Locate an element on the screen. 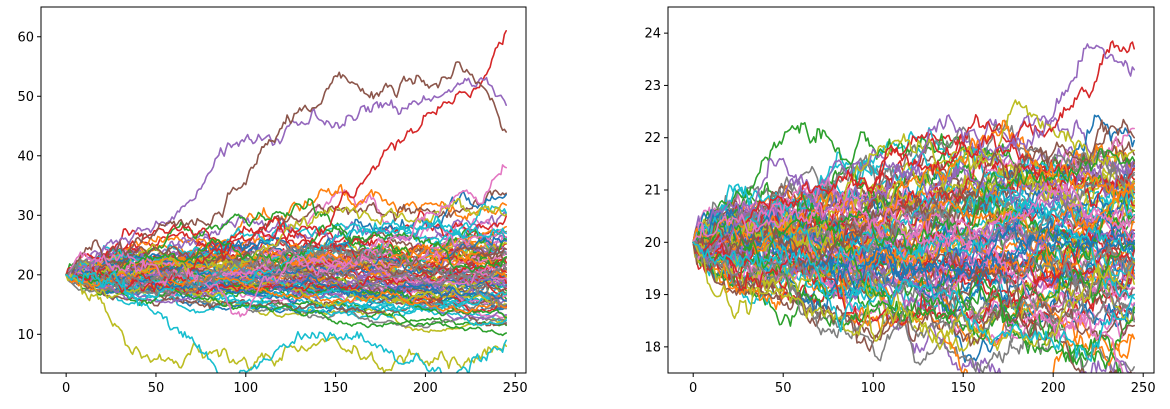 The image size is (1170, 409). left-y-tick-label-30: 30 is located at coordinates (25, 216).